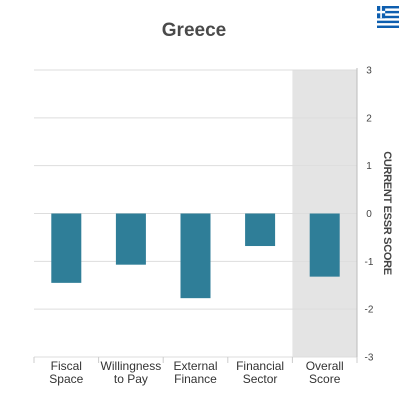 The image size is (400, 400). Describe the element at coordinates (369, 118) in the screenshot. I see `y-tick-label: 2` at that location.